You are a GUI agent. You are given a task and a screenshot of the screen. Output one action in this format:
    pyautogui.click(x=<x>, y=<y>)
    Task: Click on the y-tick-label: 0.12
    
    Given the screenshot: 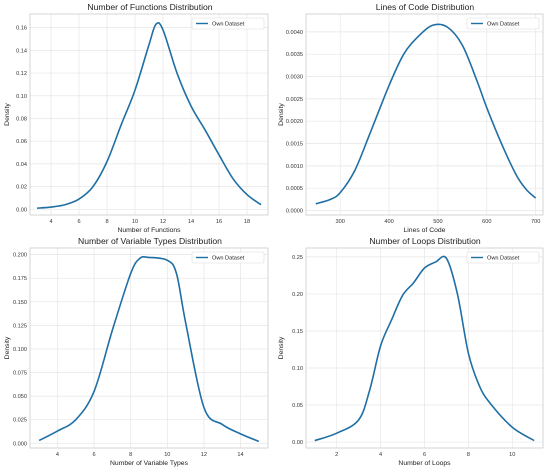 What is the action you would take?
    pyautogui.click(x=21, y=74)
    